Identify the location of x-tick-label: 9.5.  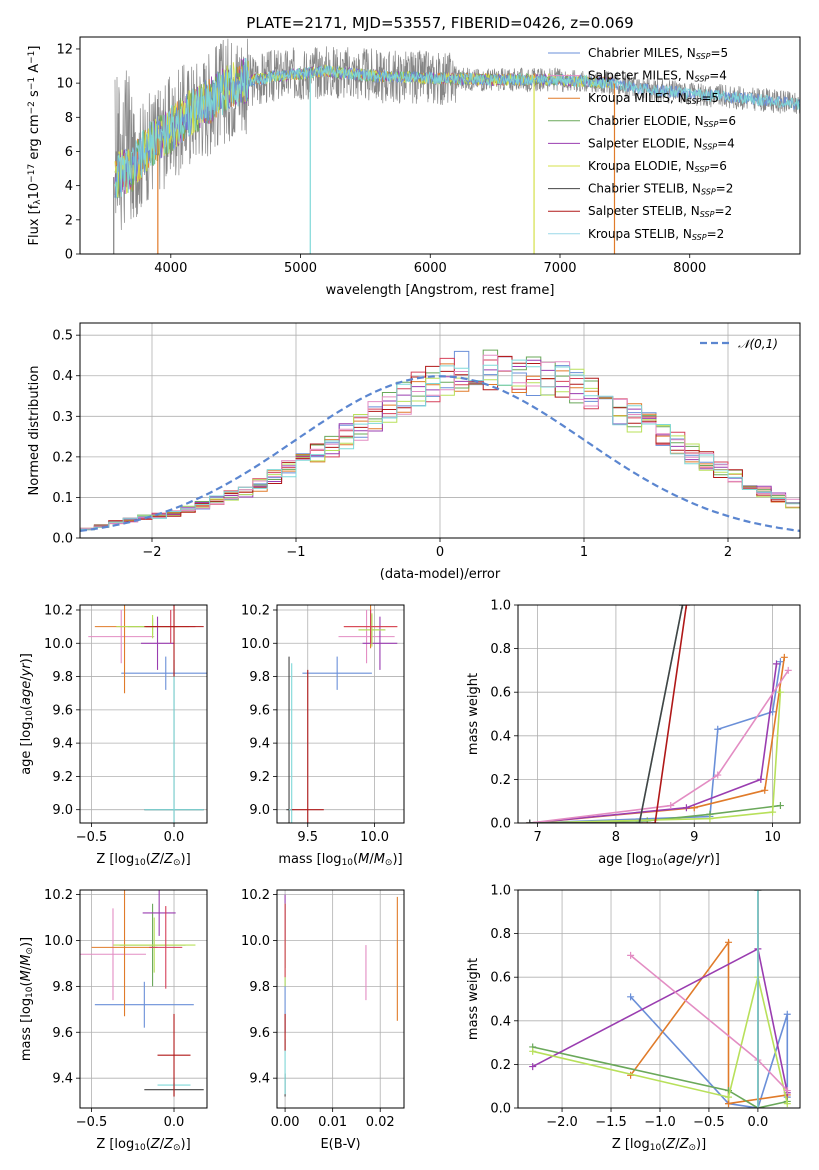
(307, 837).